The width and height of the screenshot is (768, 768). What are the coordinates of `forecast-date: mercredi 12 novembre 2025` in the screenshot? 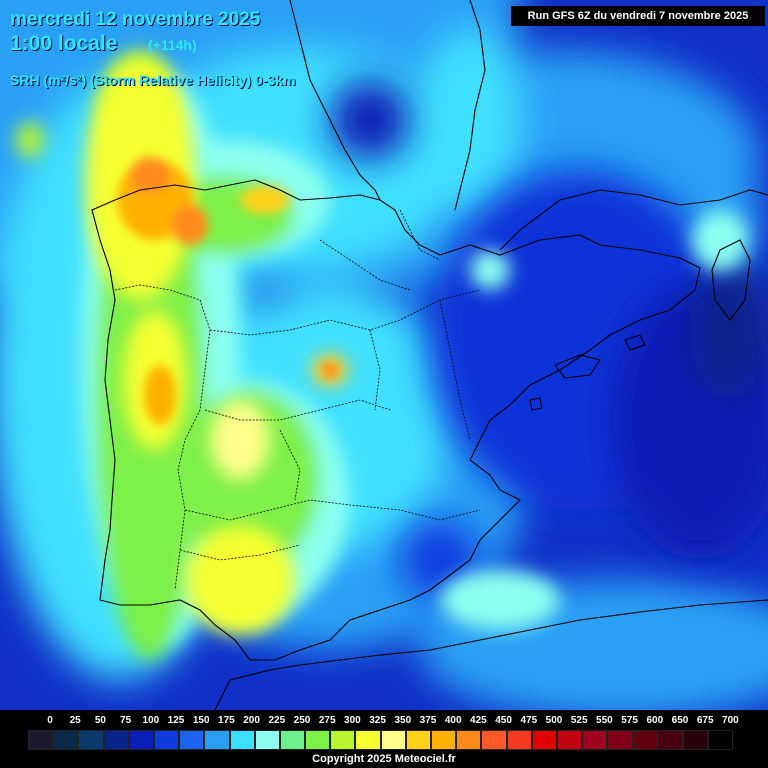 It's located at (135, 19).